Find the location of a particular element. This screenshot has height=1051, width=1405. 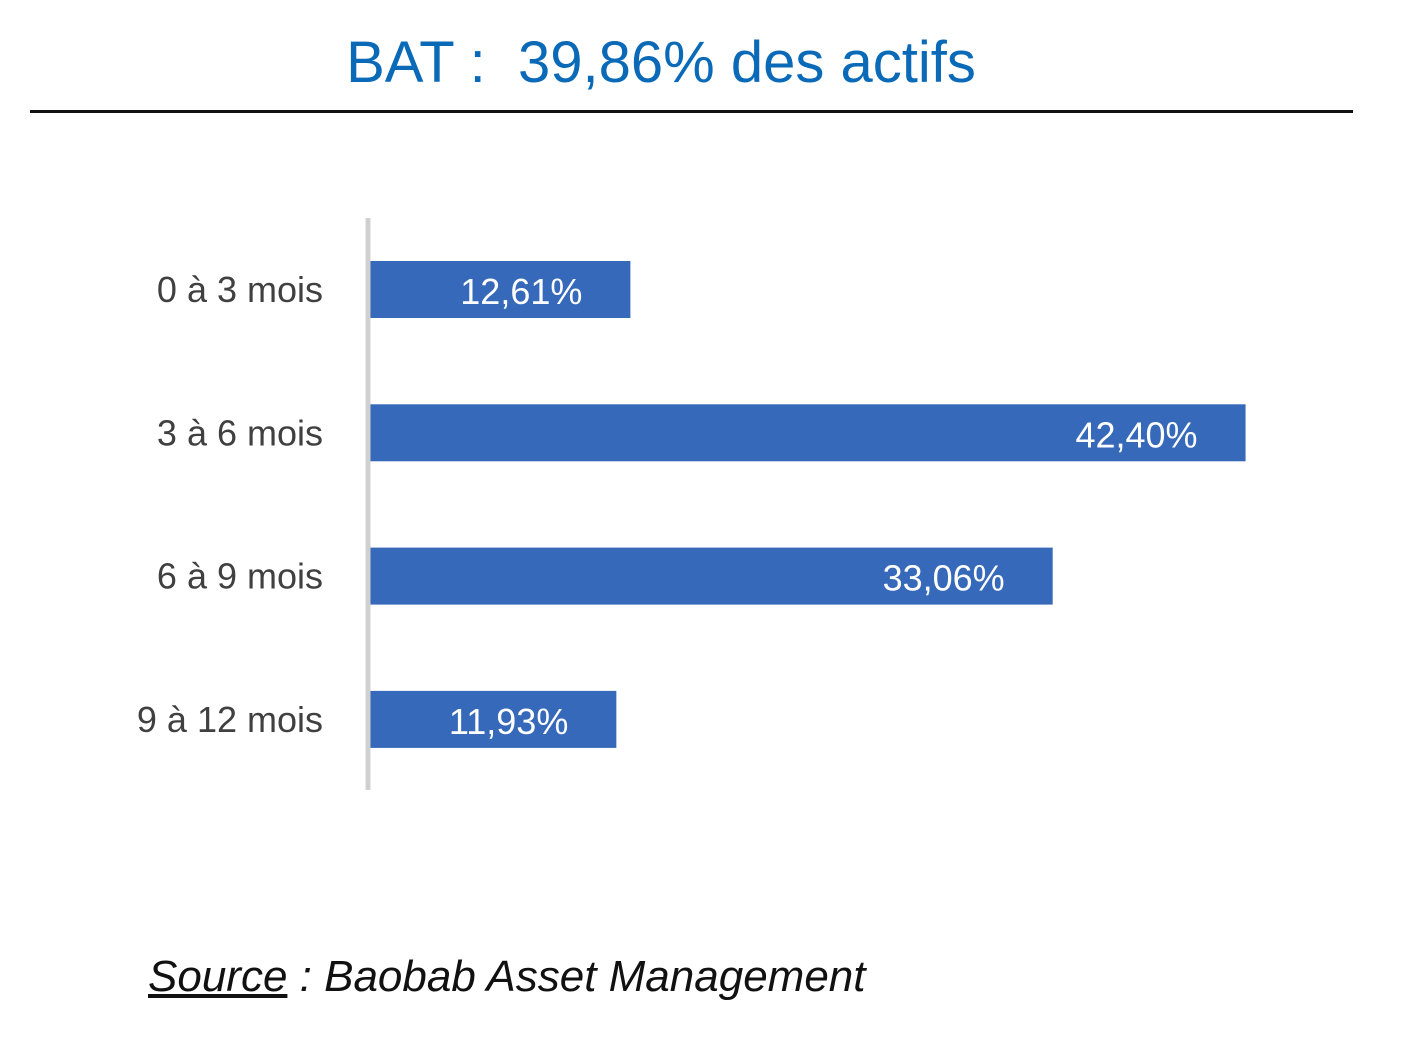

category-label-3: 6 à 9 mois is located at coordinates (240, 576).